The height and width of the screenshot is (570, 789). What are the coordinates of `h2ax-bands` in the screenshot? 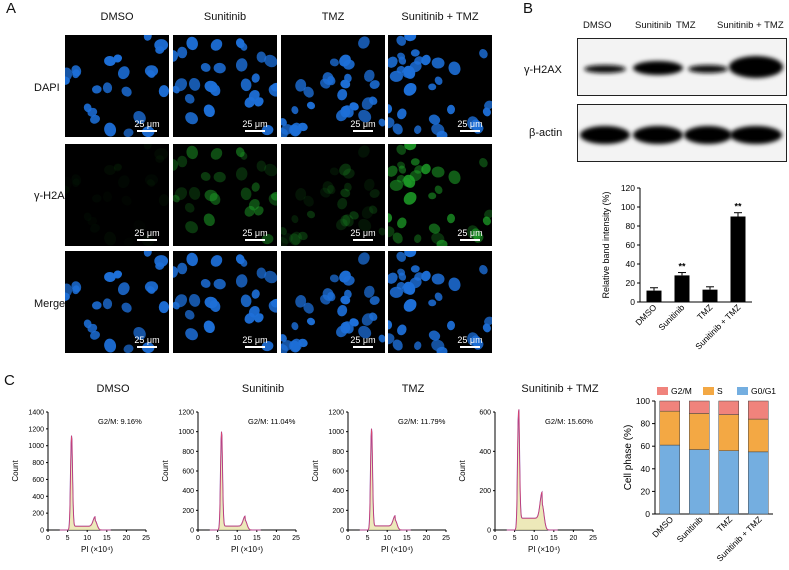 It's located at (683, 67).